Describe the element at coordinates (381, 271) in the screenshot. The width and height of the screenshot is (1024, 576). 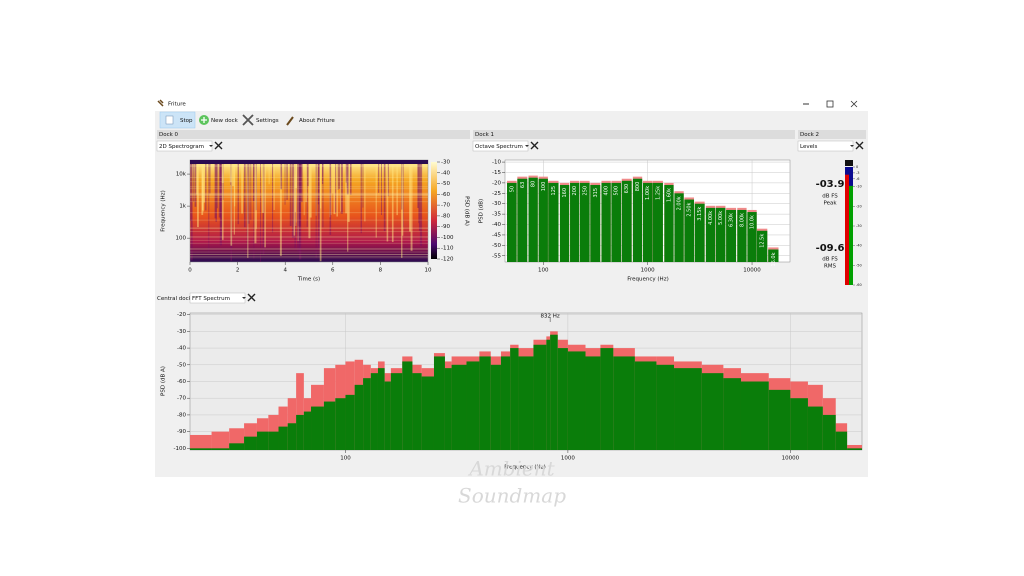
I see `x-tick-label: 8` at that location.